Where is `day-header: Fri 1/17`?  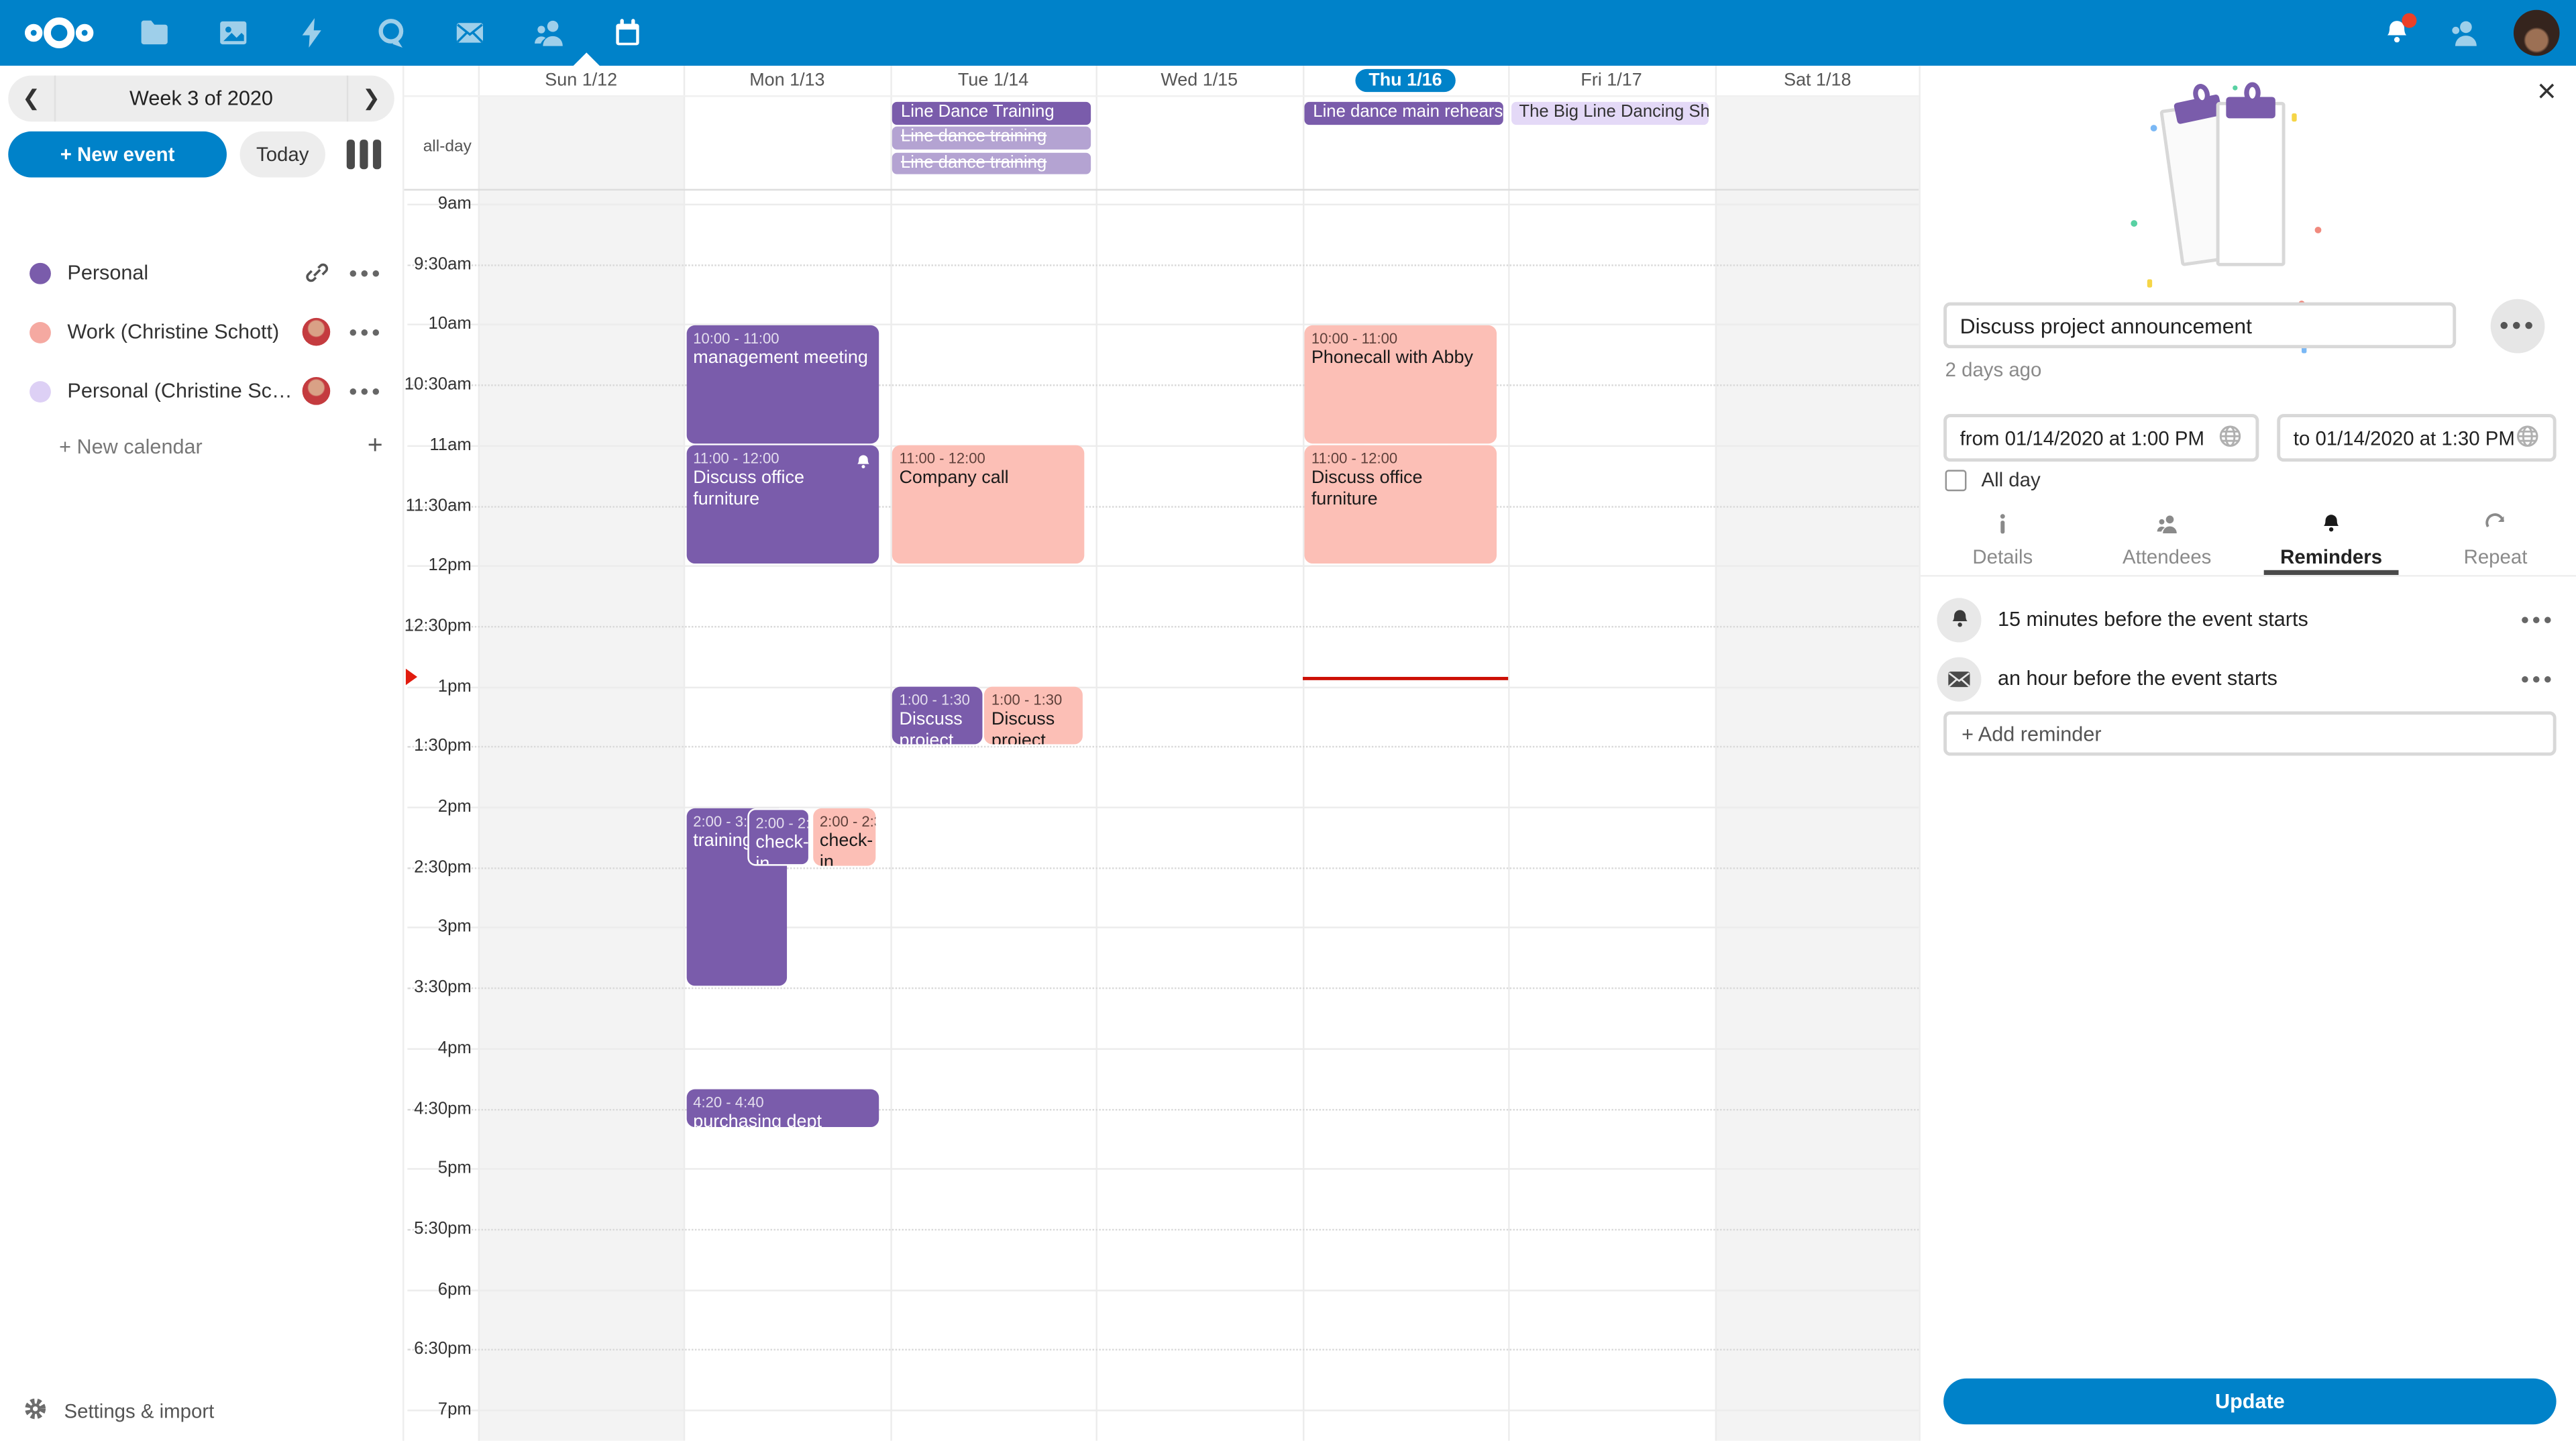
day-header: Fri 1/17 is located at coordinates (1611, 80).